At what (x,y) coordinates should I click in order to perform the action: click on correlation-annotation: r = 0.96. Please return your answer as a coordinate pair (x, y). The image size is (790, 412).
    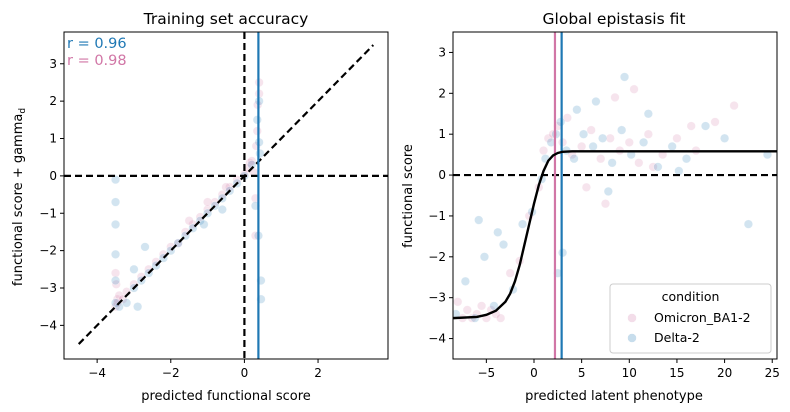
    Looking at the image, I should click on (97, 44).